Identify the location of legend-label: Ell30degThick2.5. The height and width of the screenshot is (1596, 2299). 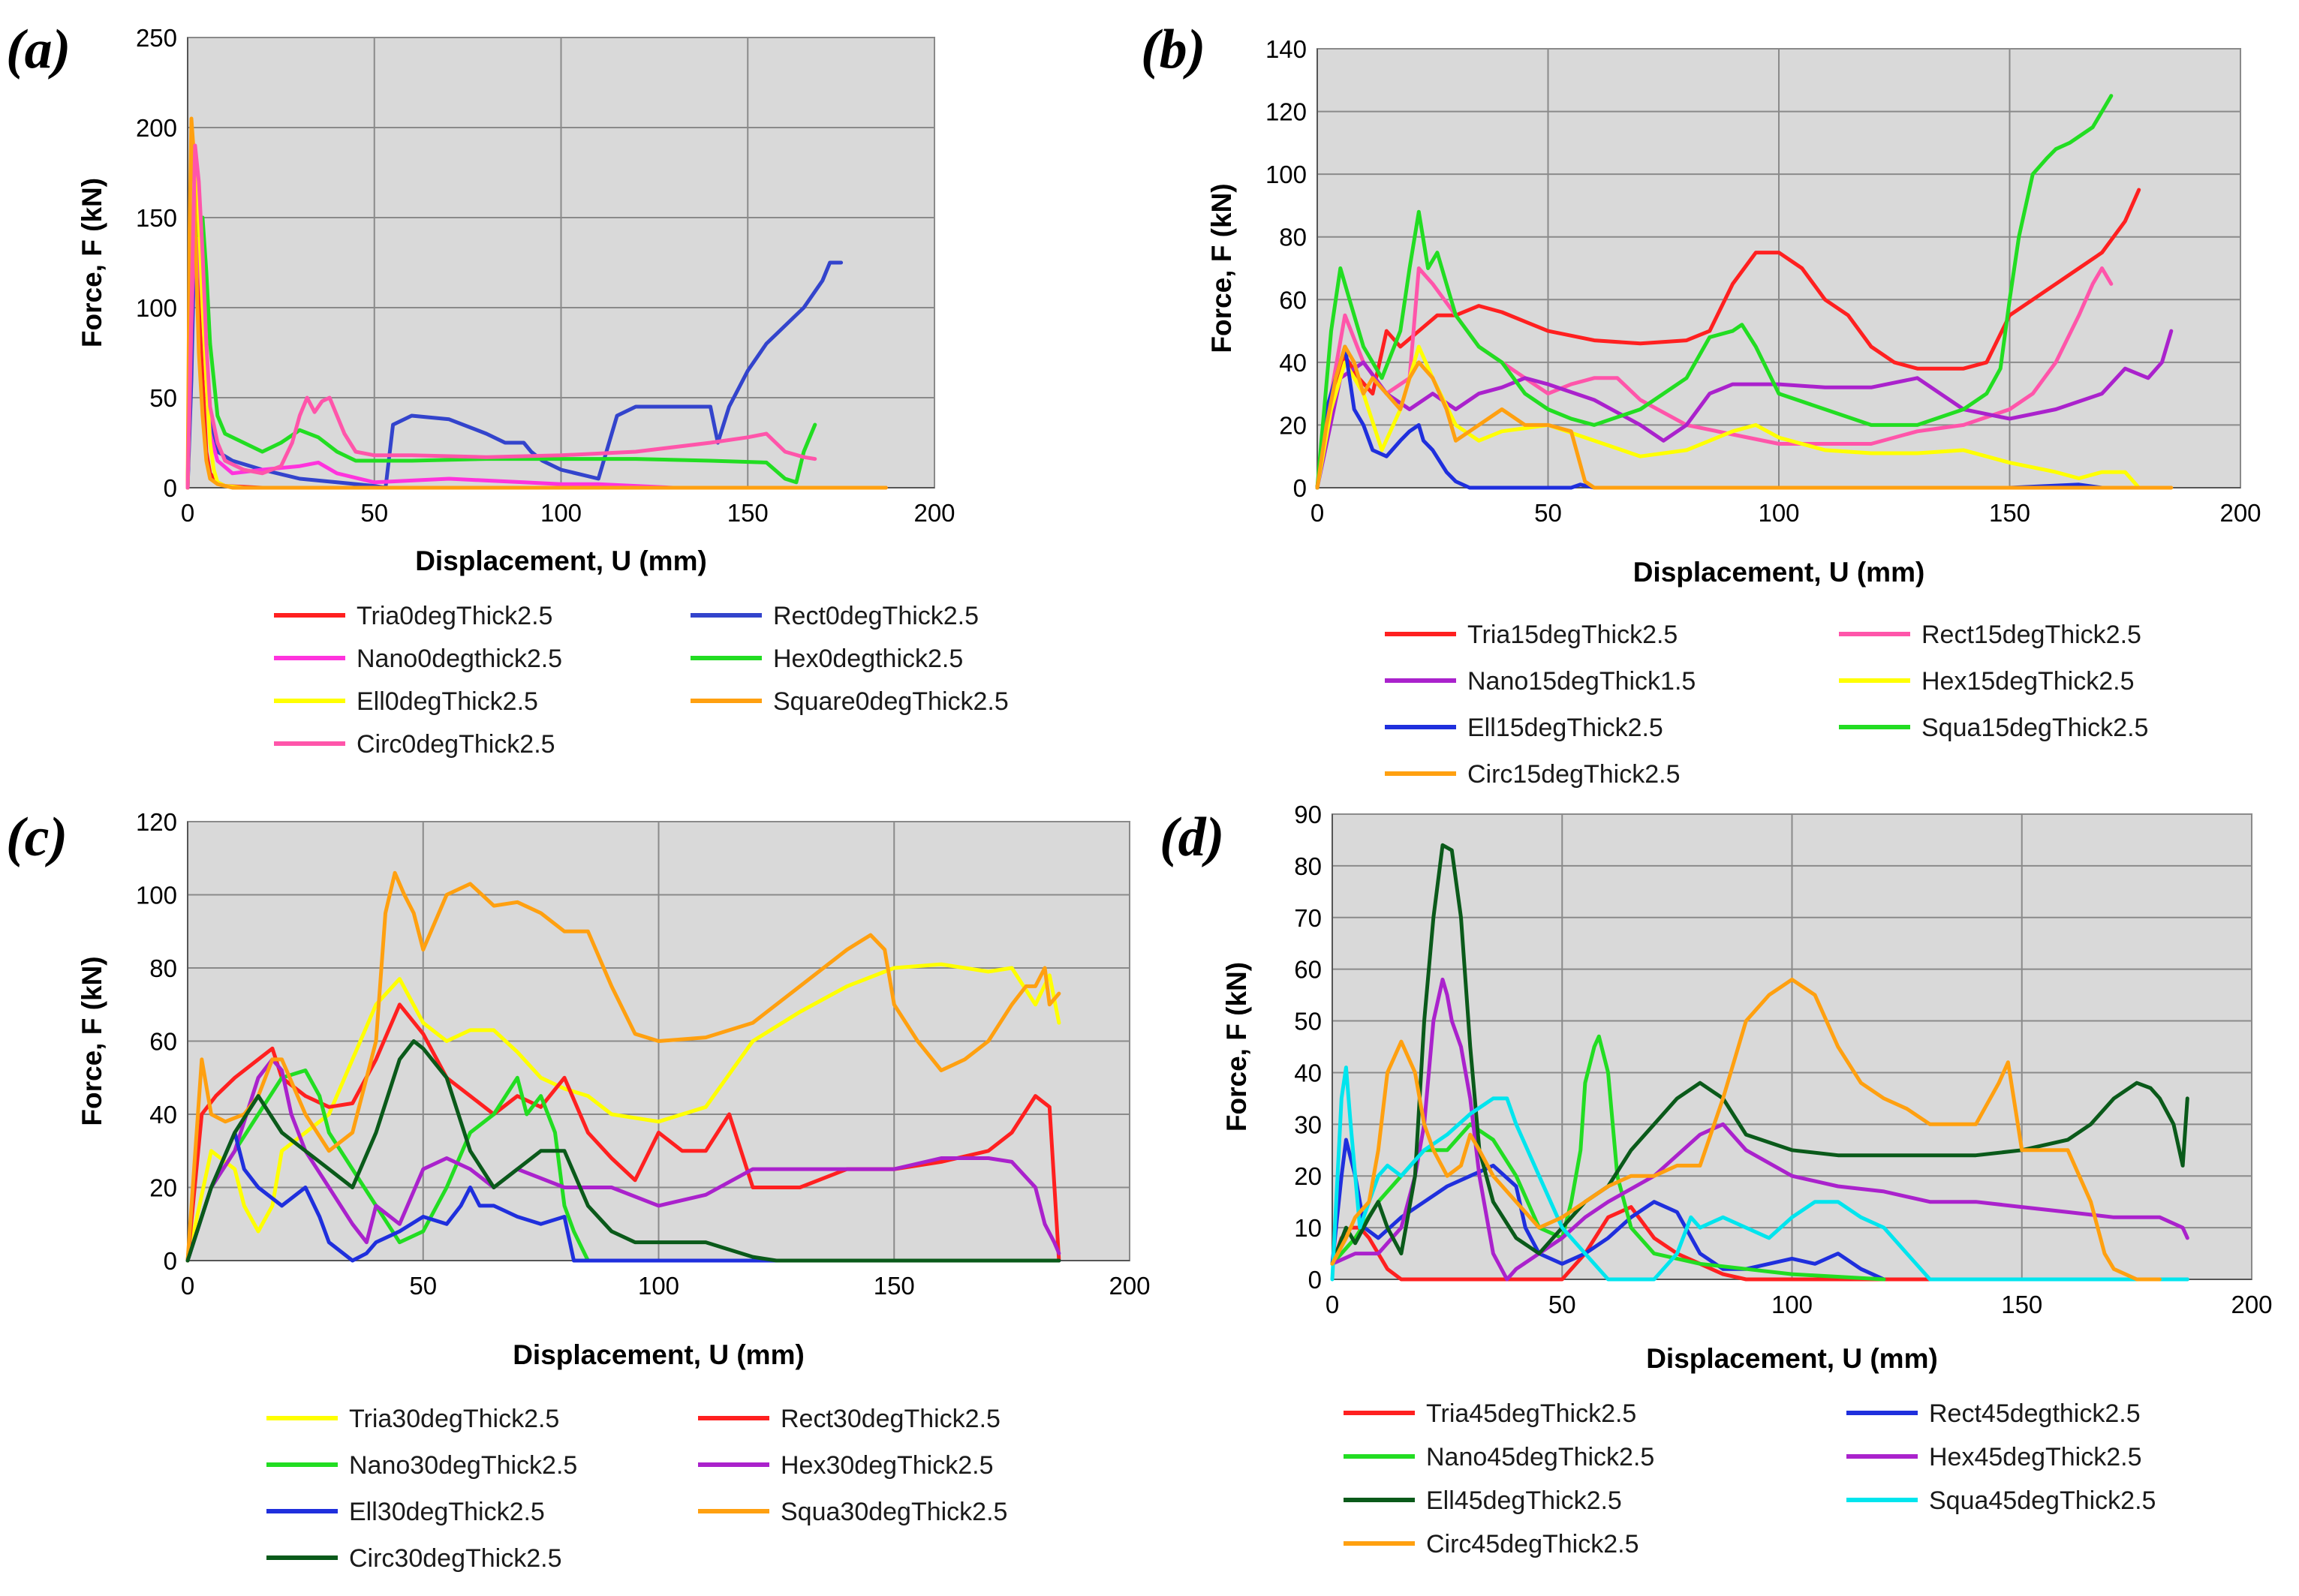
(447, 1512).